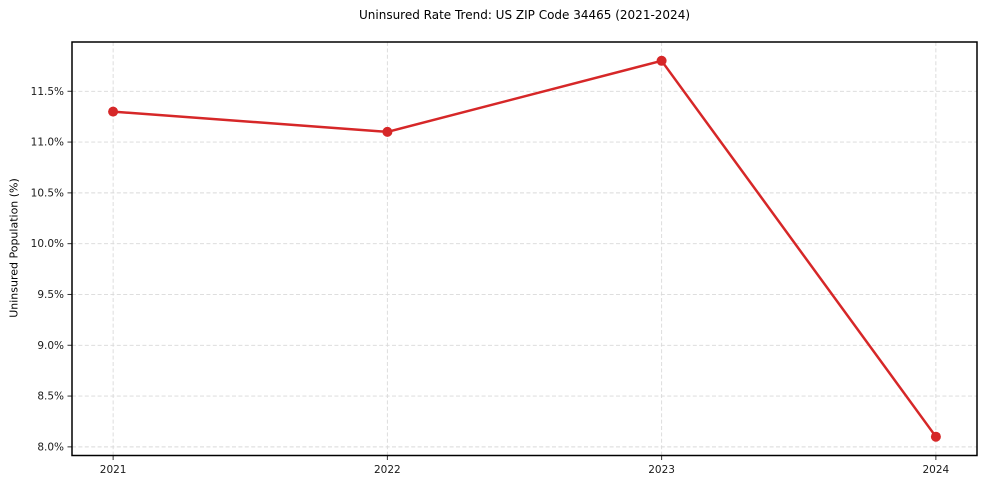  I want to click on y-tick-label: 10.0%, so click(47, 244).